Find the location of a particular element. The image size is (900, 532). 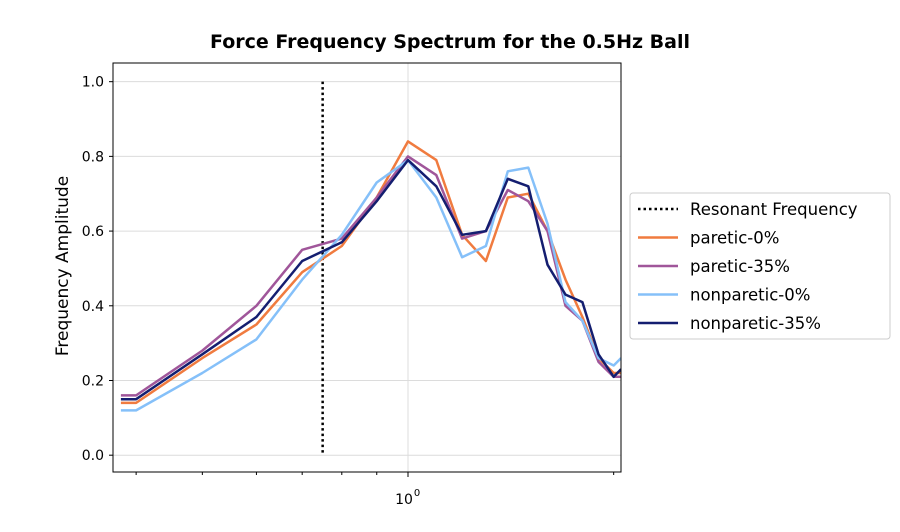

legend-label: Resonant Frequency is located at coordinates (774, 209).